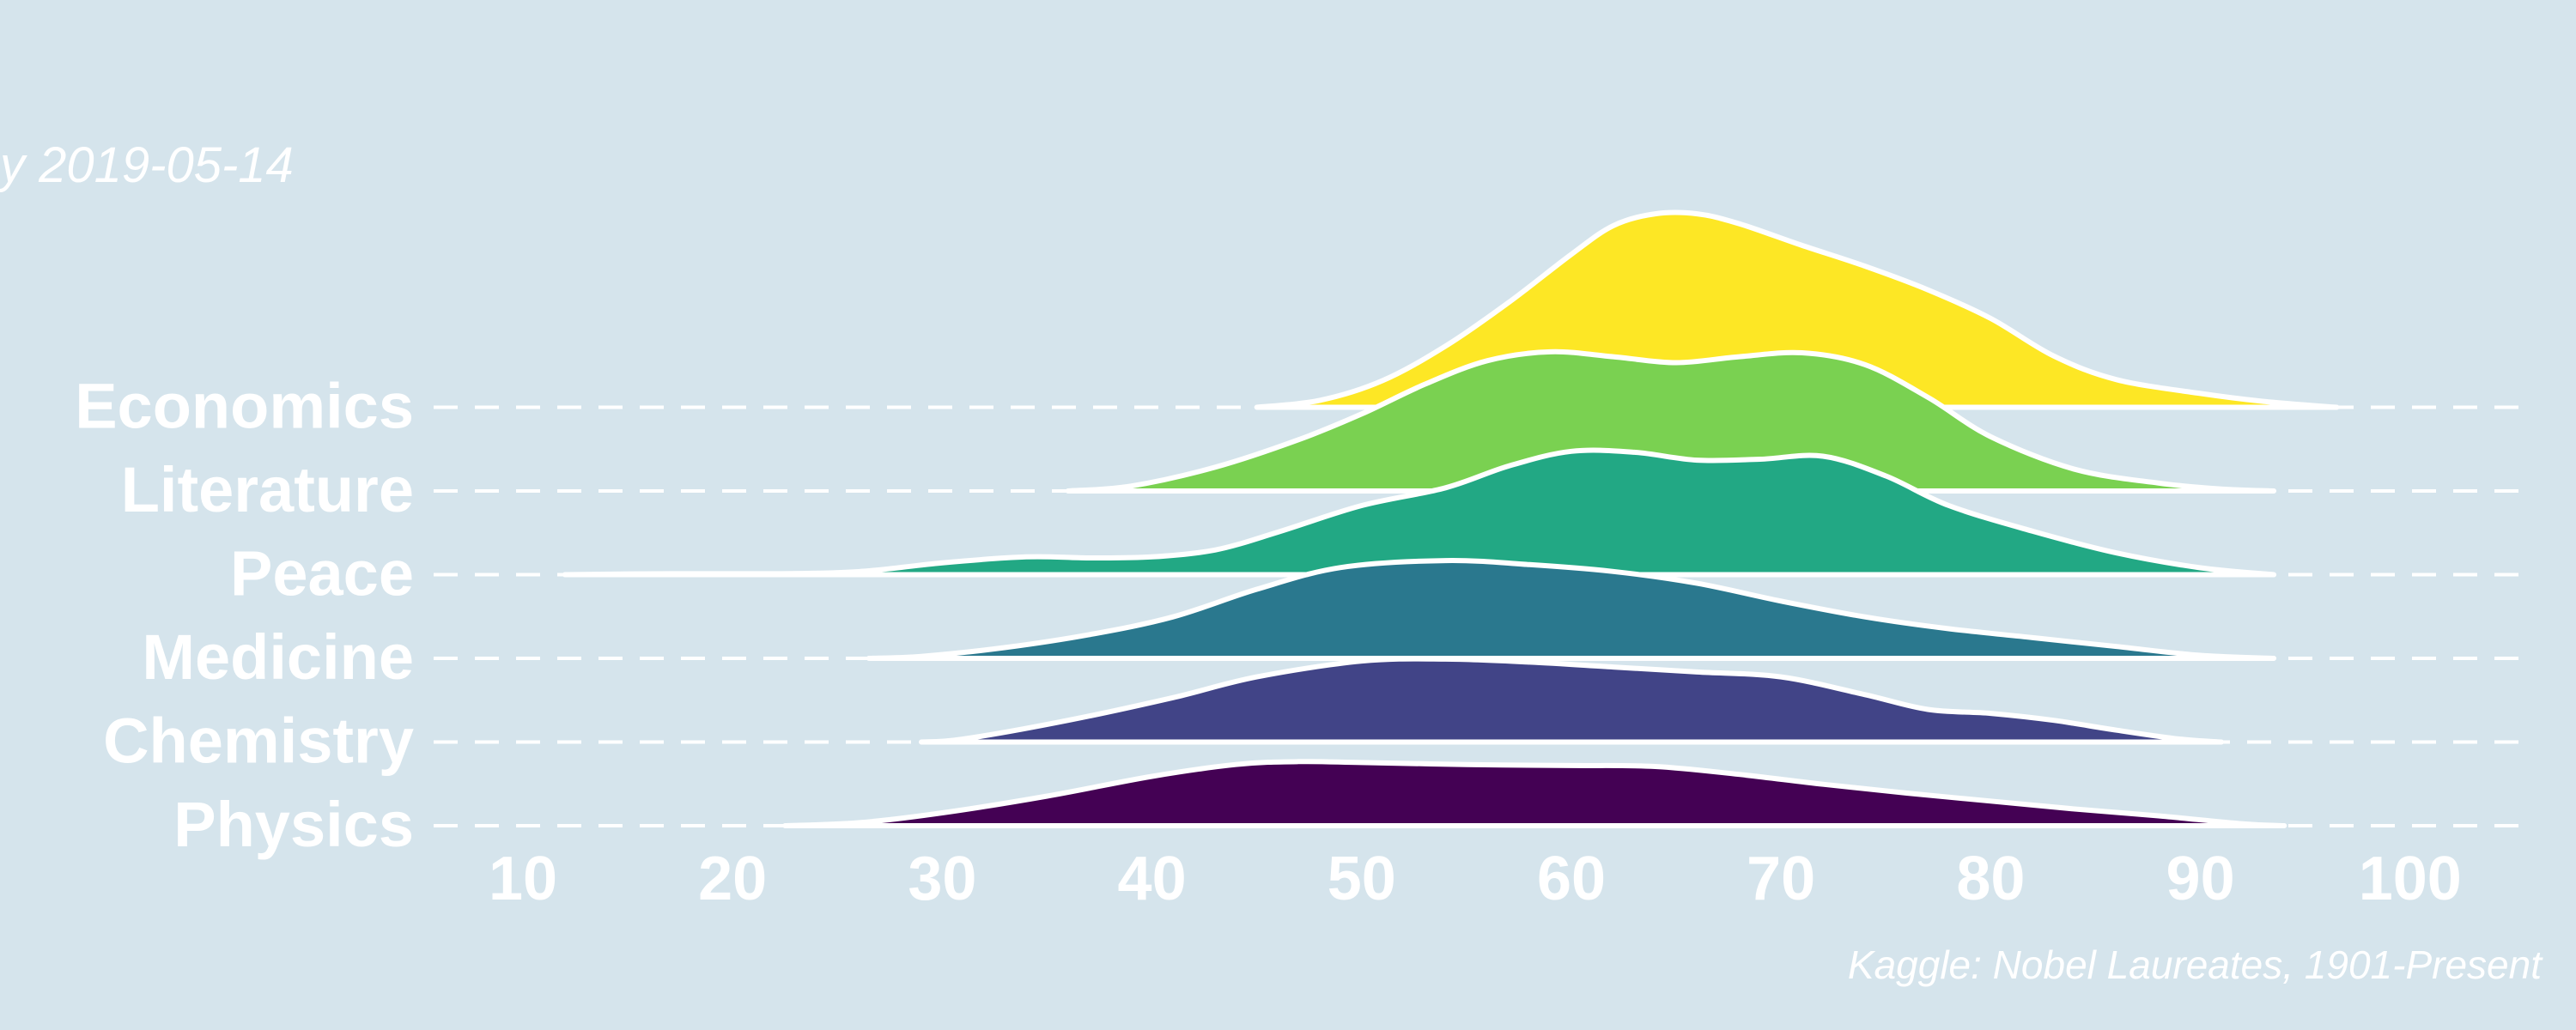  I want to click on category-label-peace: Peace, so click(322, 573).